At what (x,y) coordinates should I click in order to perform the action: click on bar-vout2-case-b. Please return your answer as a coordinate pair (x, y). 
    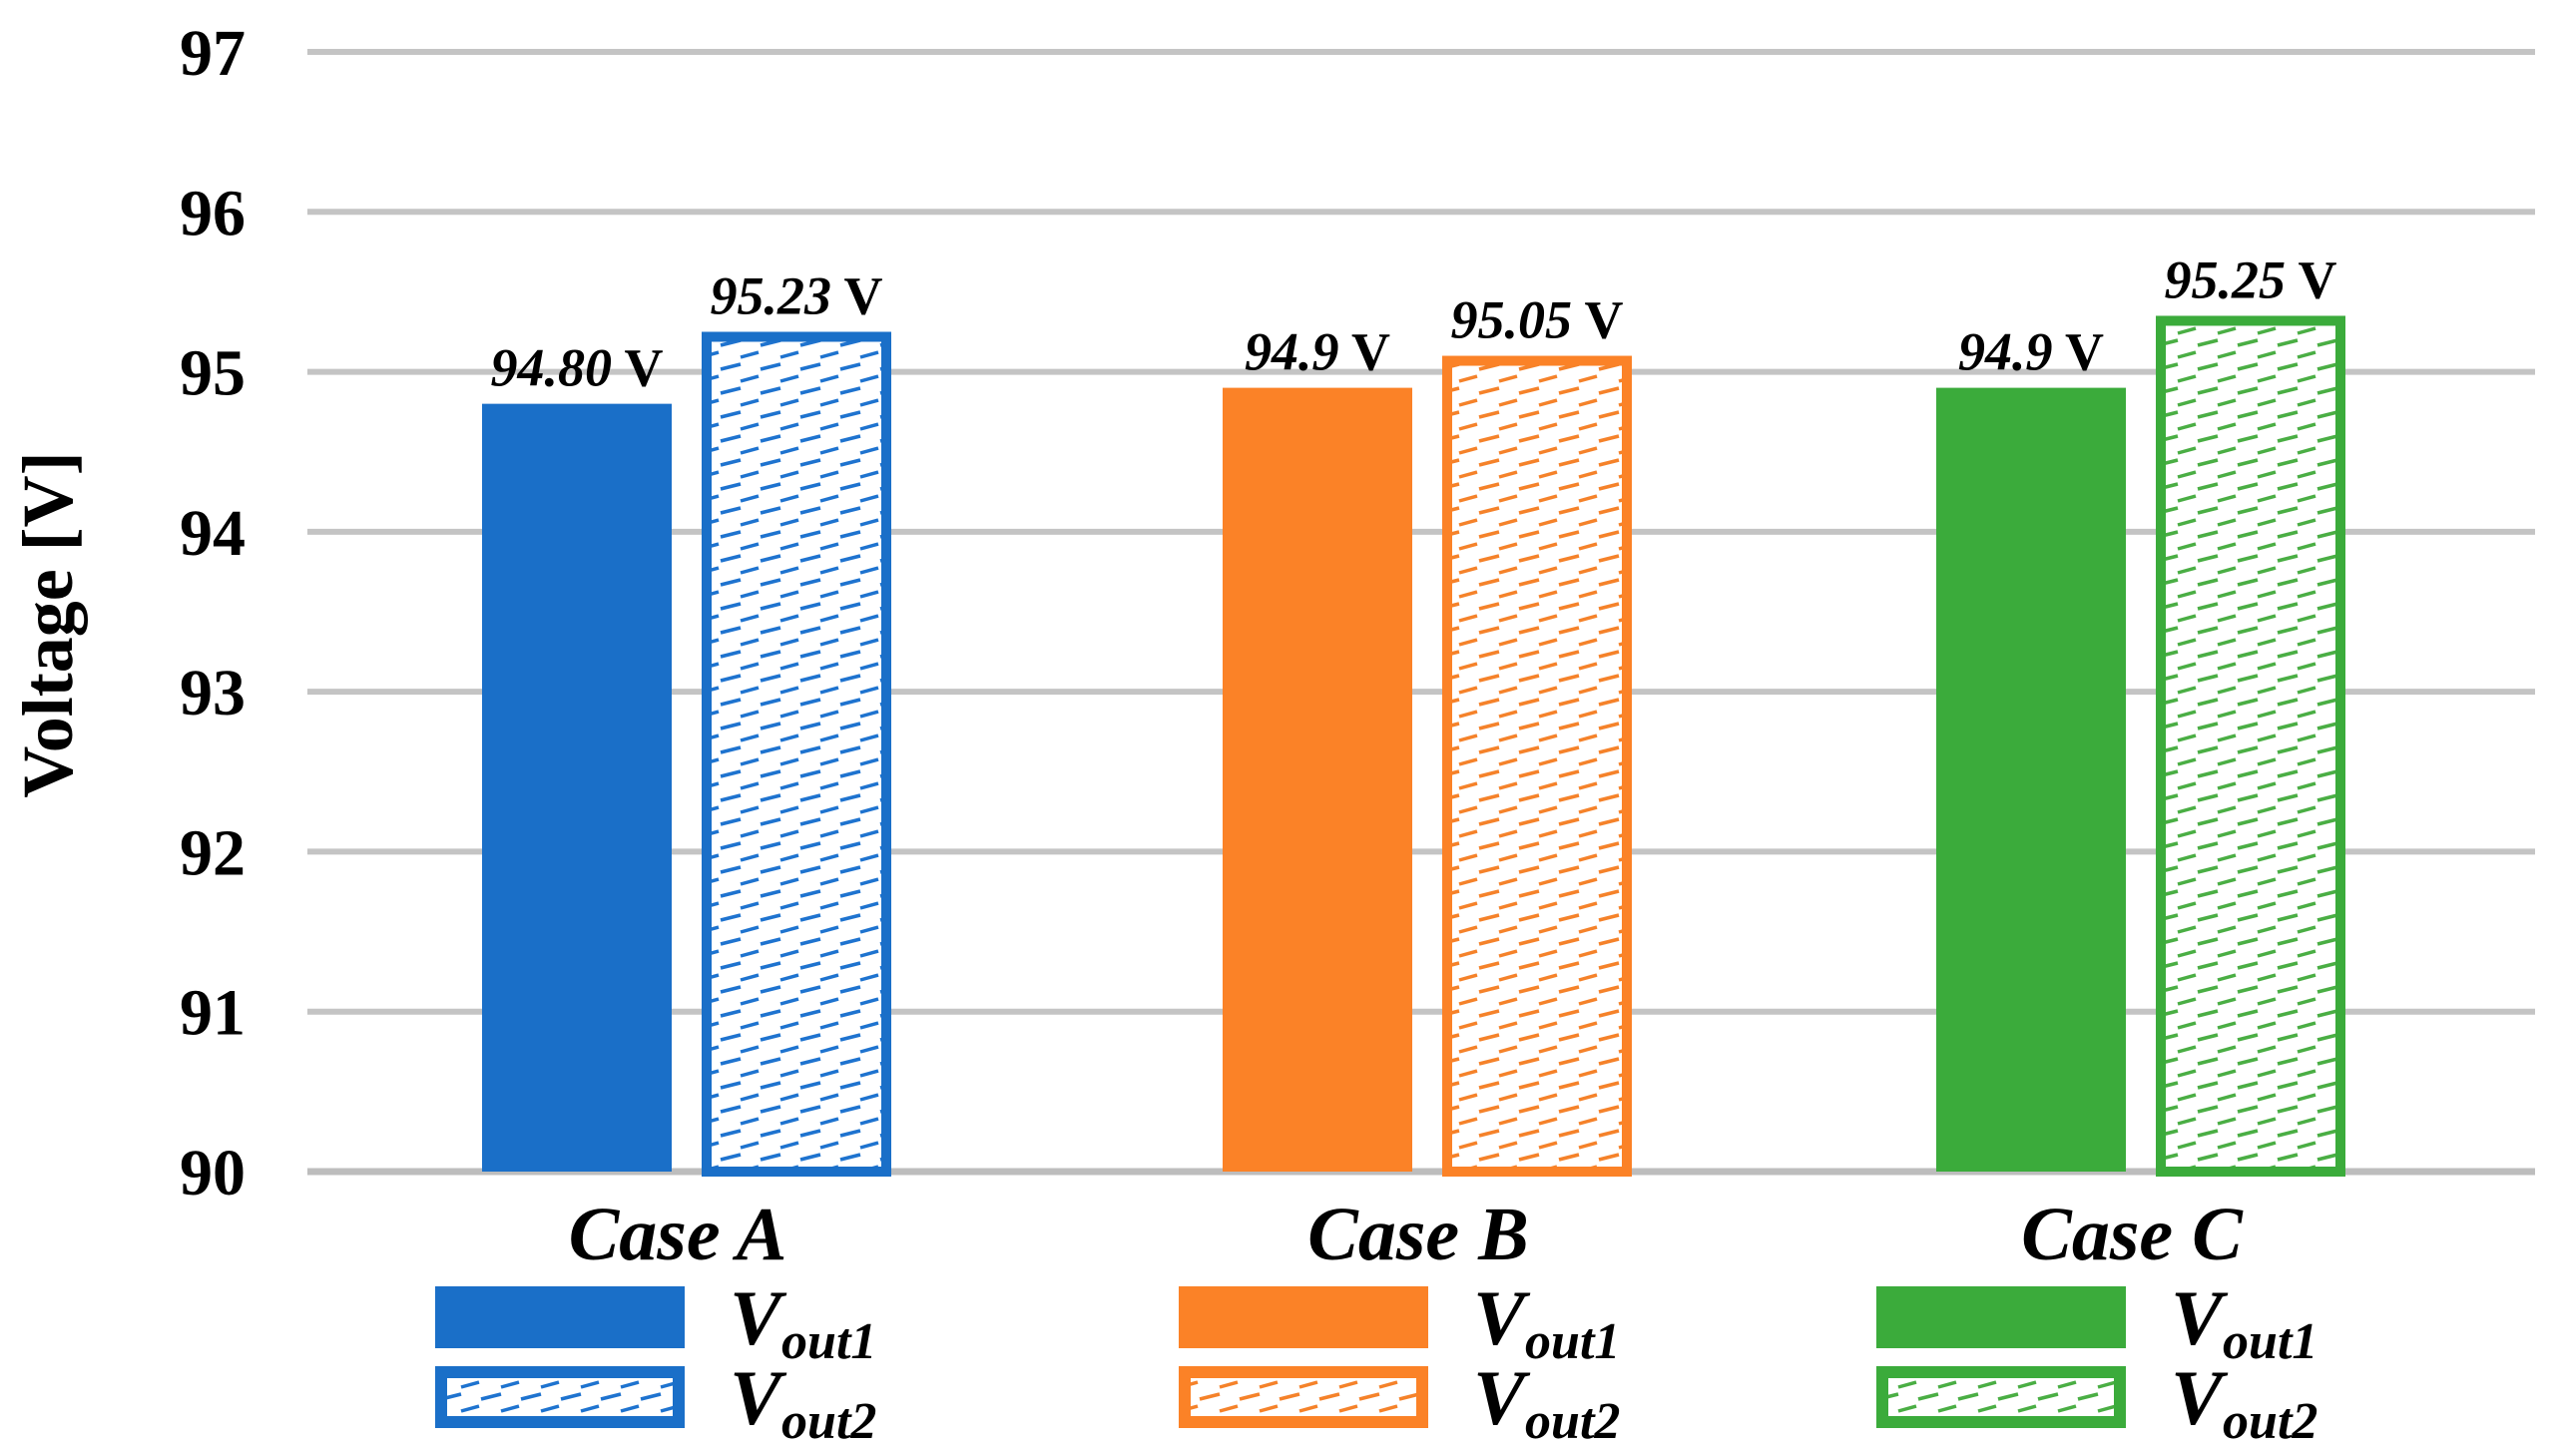
    Looking at the image, I should click on (1537, 766).